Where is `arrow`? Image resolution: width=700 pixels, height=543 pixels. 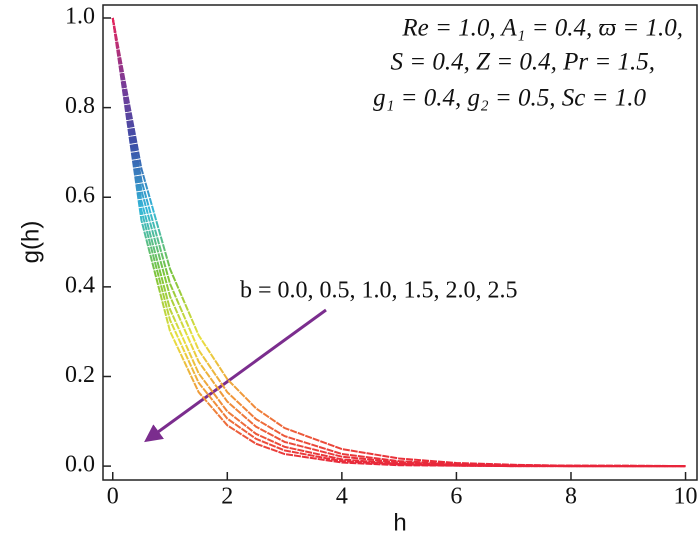
arrow is located at coordinates (235, 375).